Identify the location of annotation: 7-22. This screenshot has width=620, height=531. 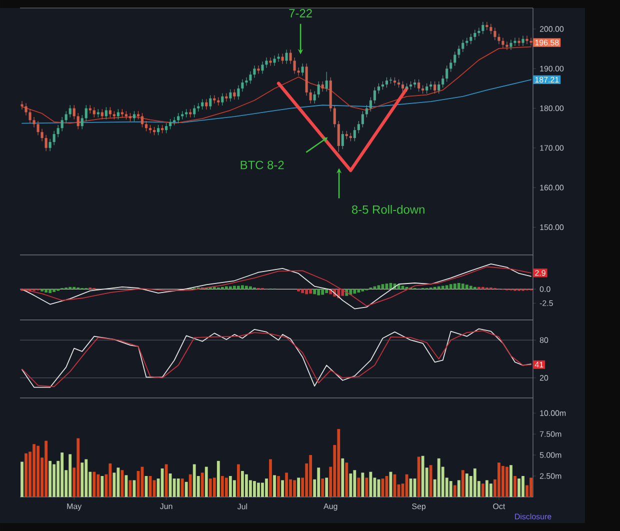
(300, 13).